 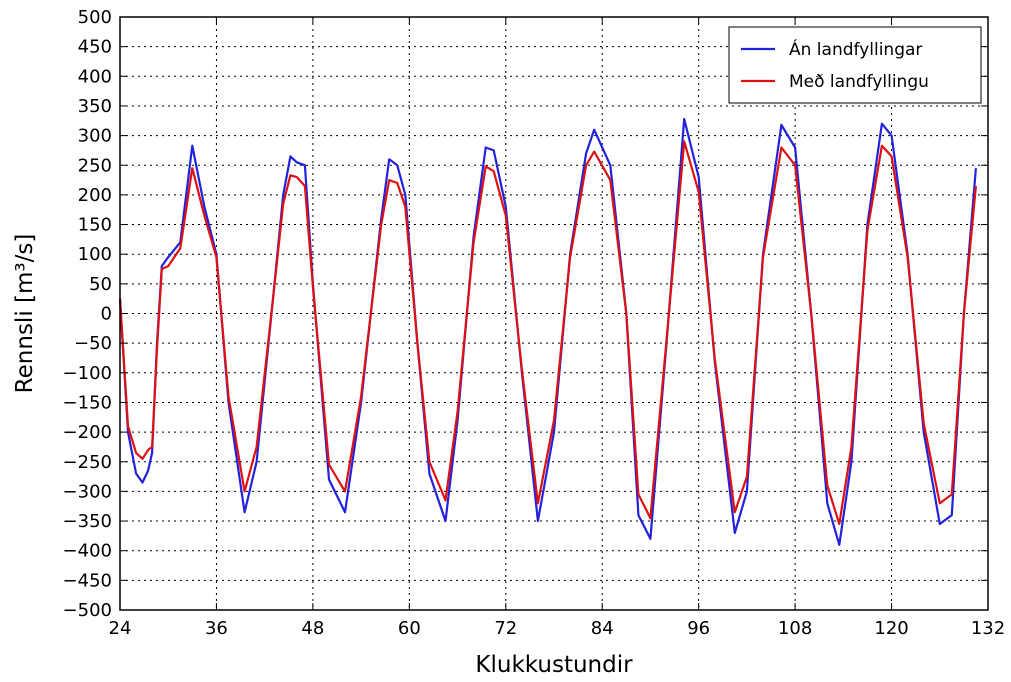 I want to click on y-tick-label: 150, so click(x=95, y=225).